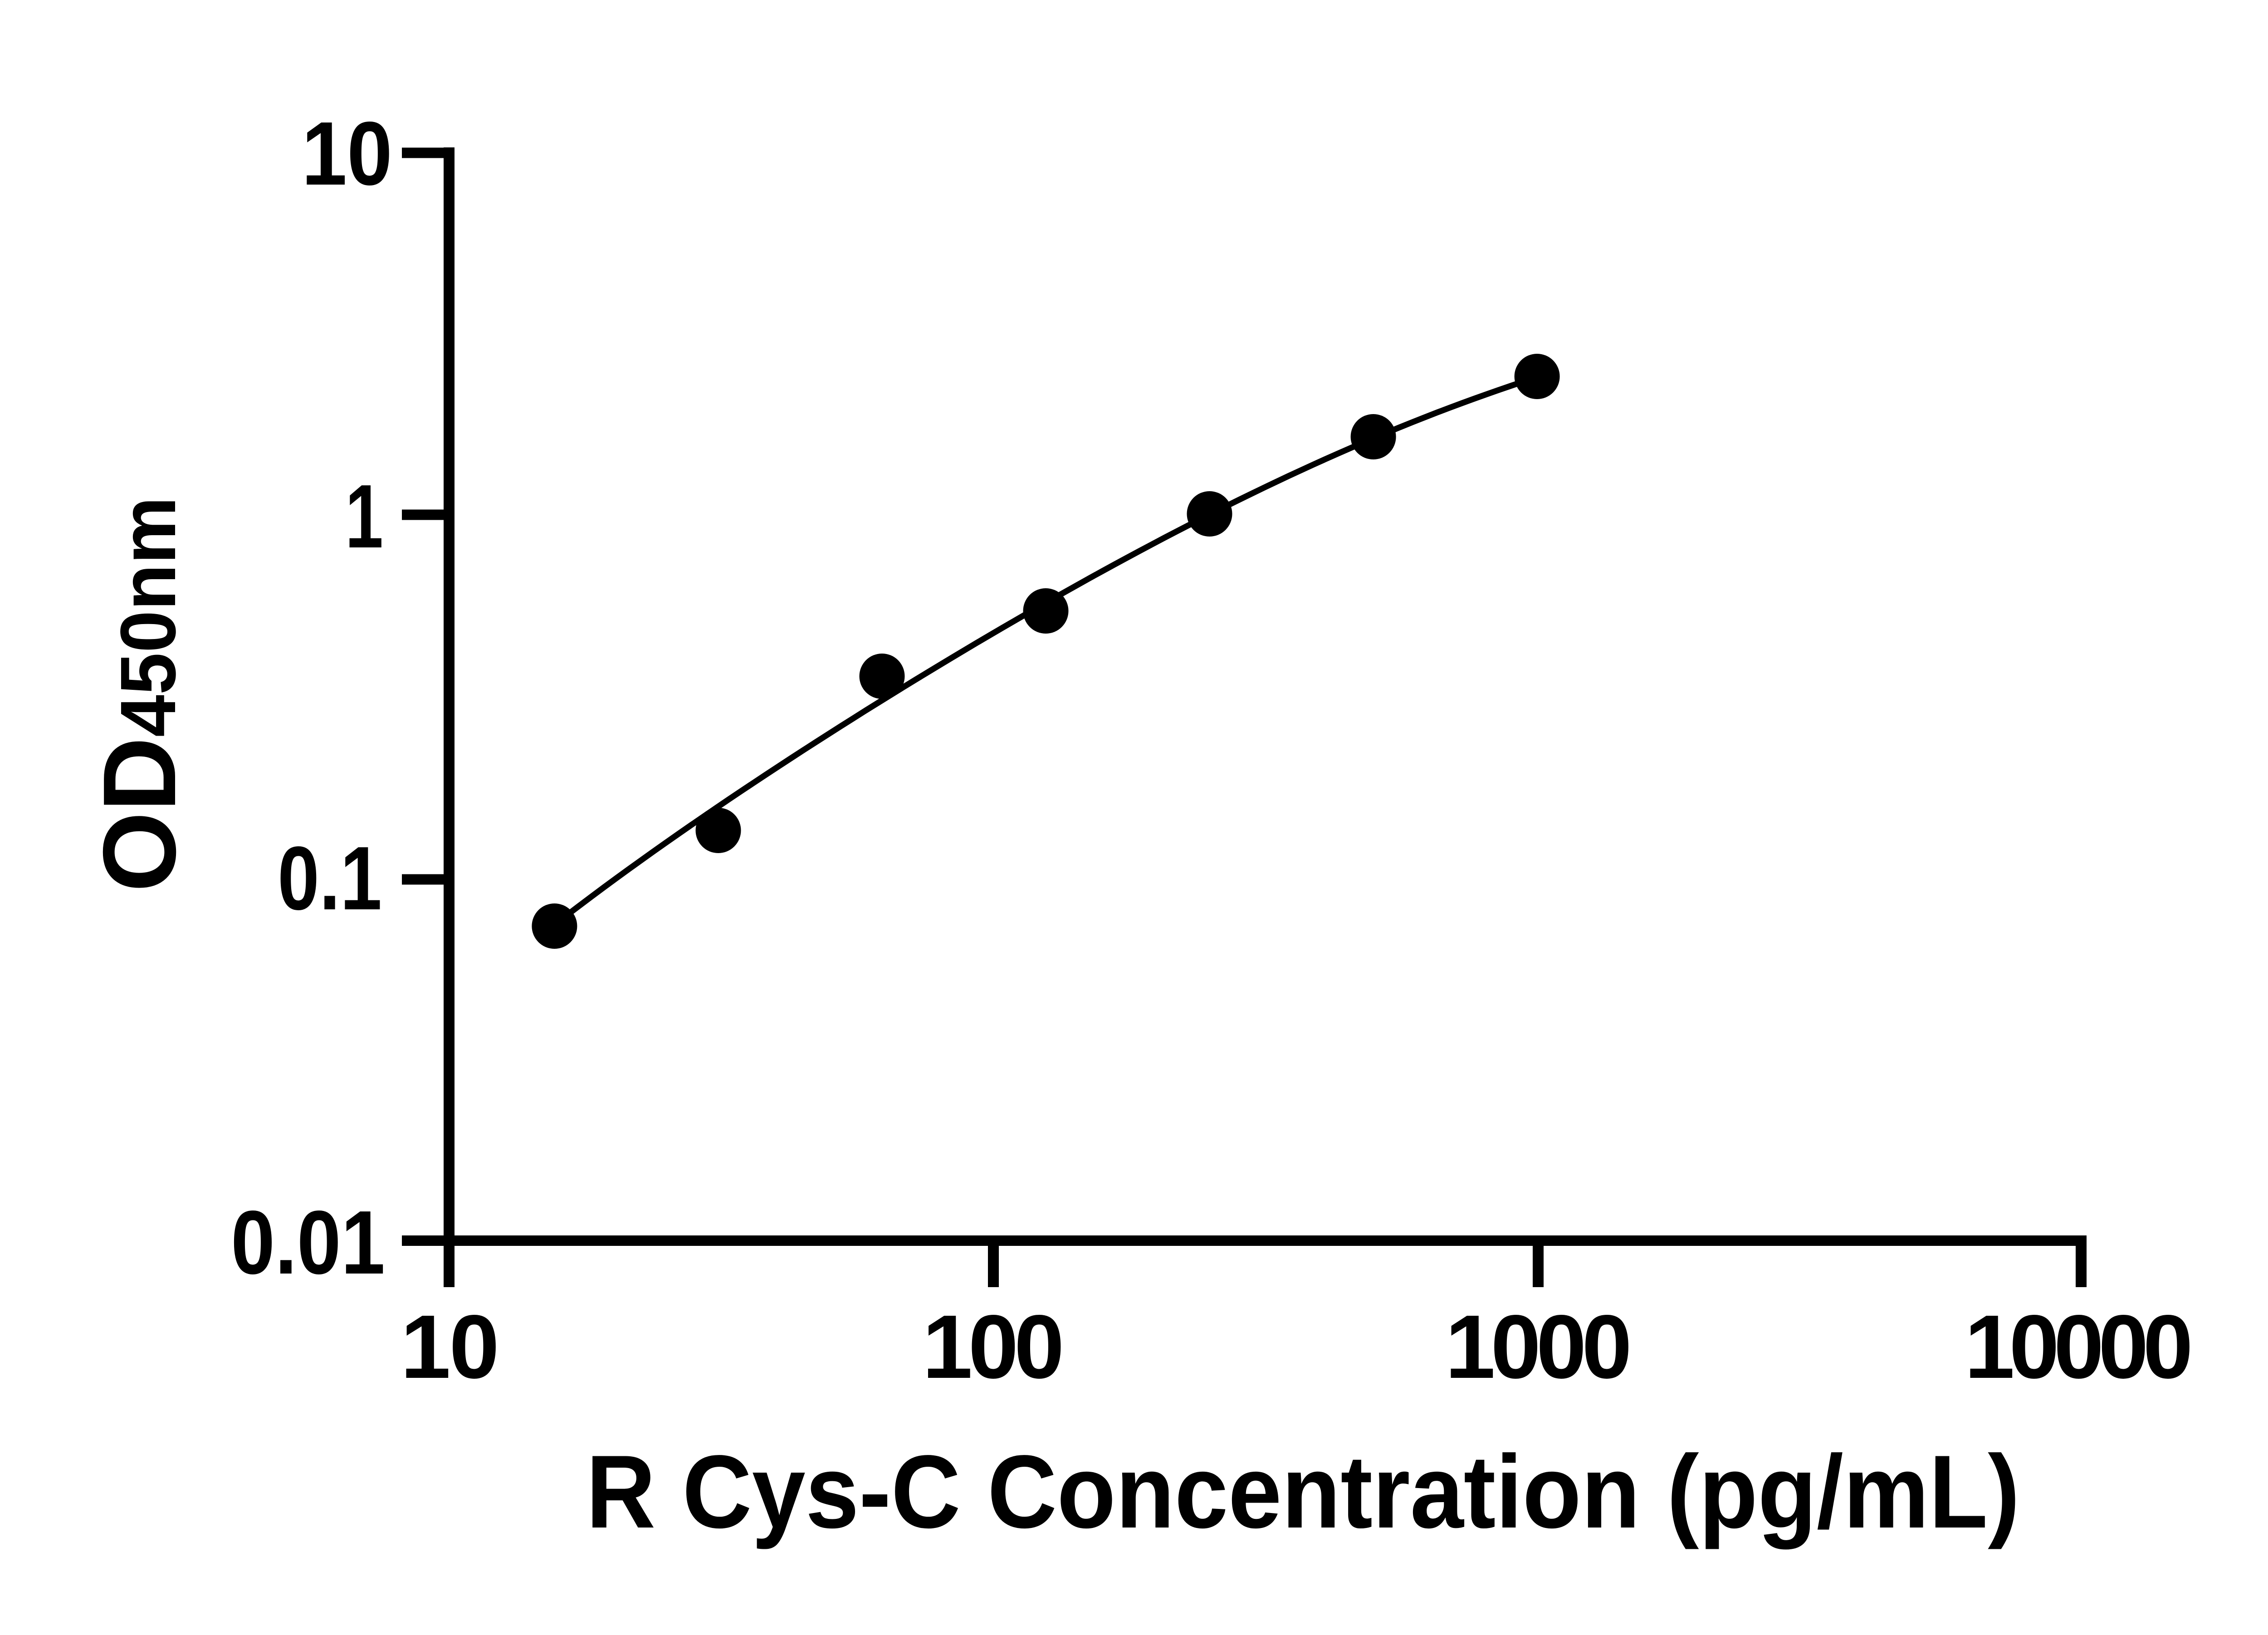 This screenshot has width=2268, height=1635. Describe the element at coordinates (994, 1347) in the screenshot. I see `svg-text: 100` at that location.